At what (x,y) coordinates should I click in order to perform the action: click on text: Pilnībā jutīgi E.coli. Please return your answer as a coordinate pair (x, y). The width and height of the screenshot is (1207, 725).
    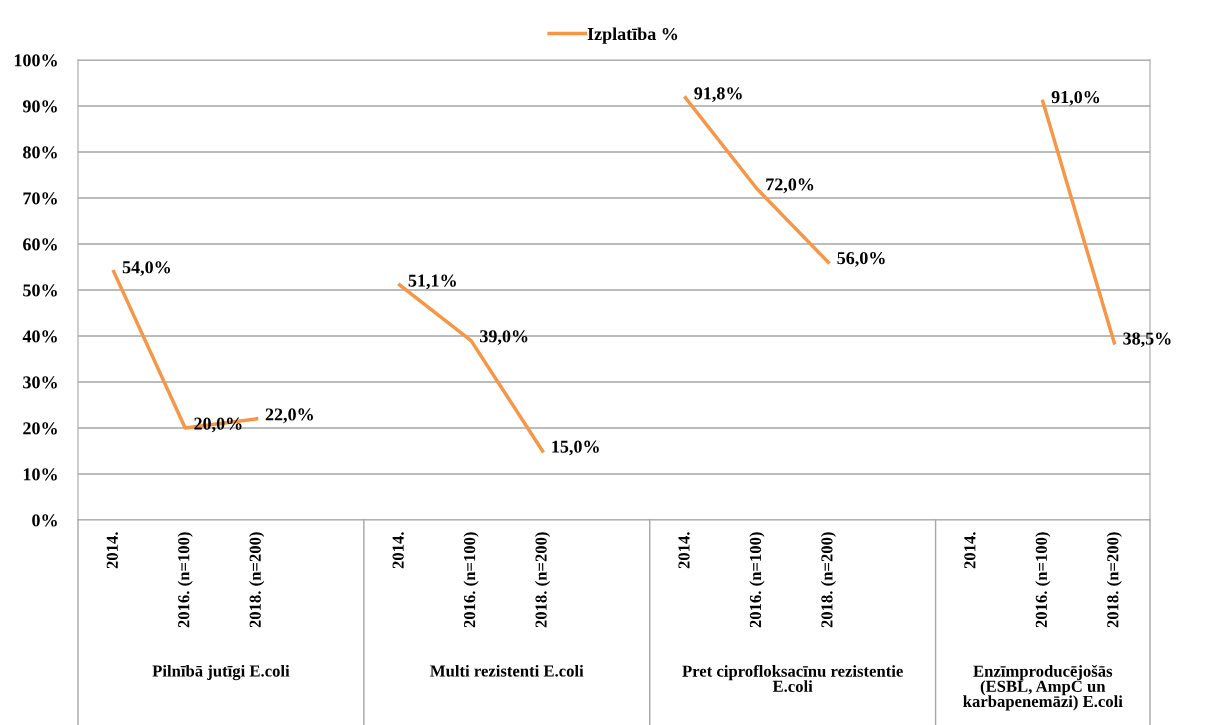
    Looking at the image, I should click on (221, 672).